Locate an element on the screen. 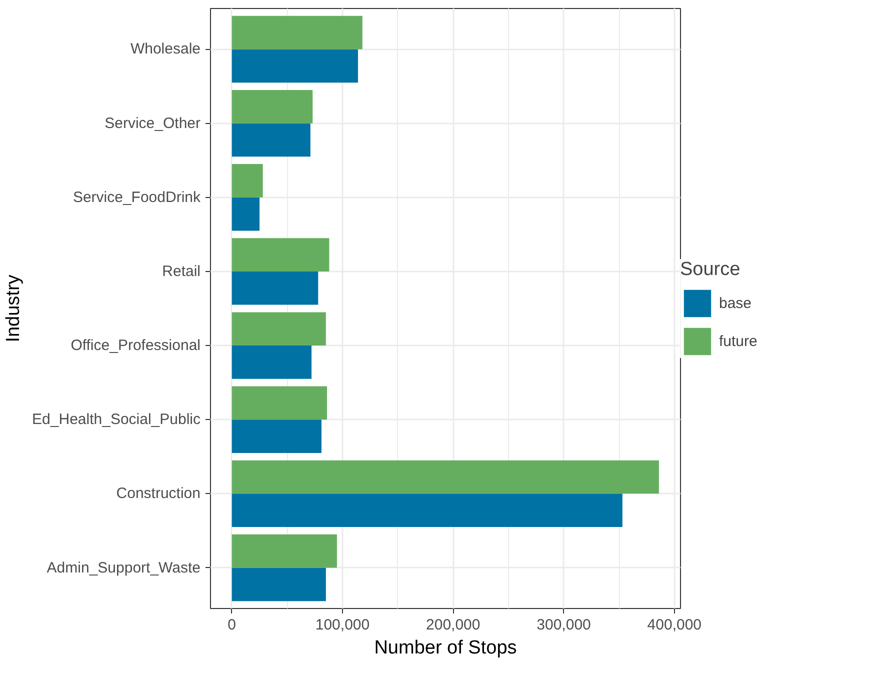  y-tick-label: Service_Other is located at coordinates (152, 123).